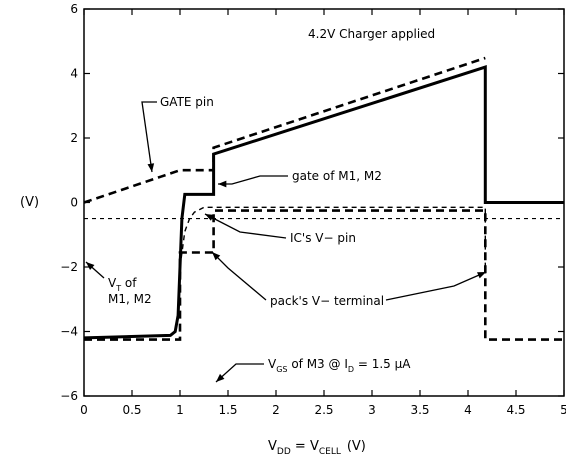 Image resolution: width=566 pixels, height=469 pixels. Describe the element at coordinates (118, 288) in the screenshot. I see `vt-sub: T` at that location.